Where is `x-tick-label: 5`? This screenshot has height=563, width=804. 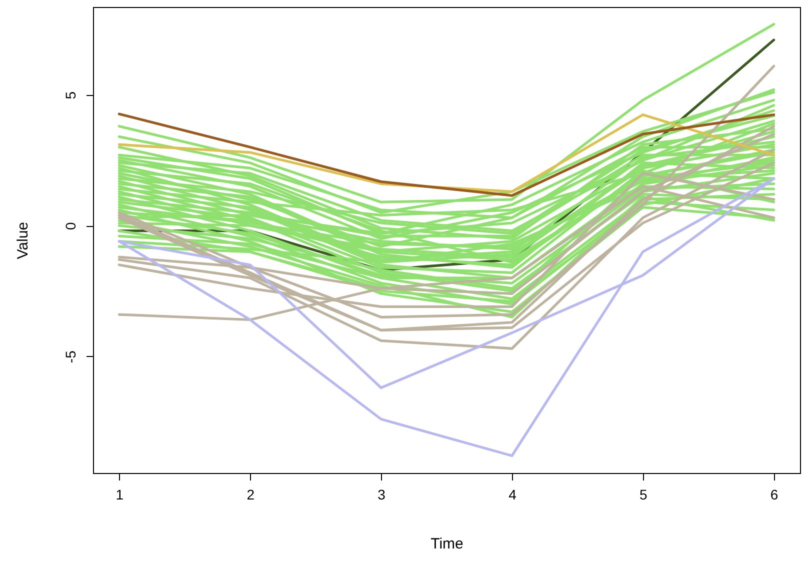 x-tick-label: 5 is located at coordinates (643, 494).